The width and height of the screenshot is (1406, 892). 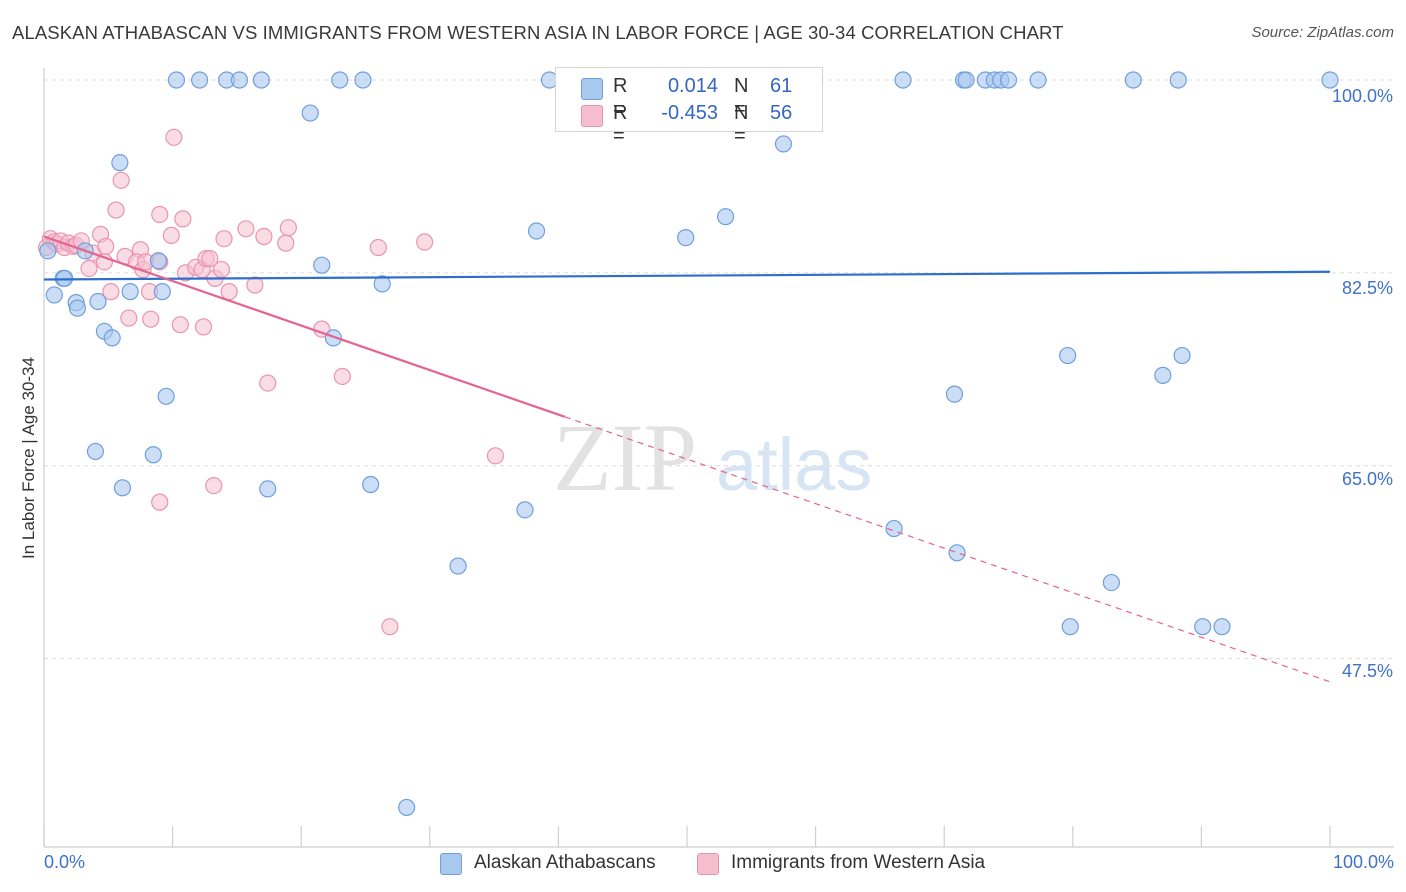 What do you see at coordinates (708, 864) in the screenshot?
I see `legend-swatch-pink` at bounding box center [708, 864].